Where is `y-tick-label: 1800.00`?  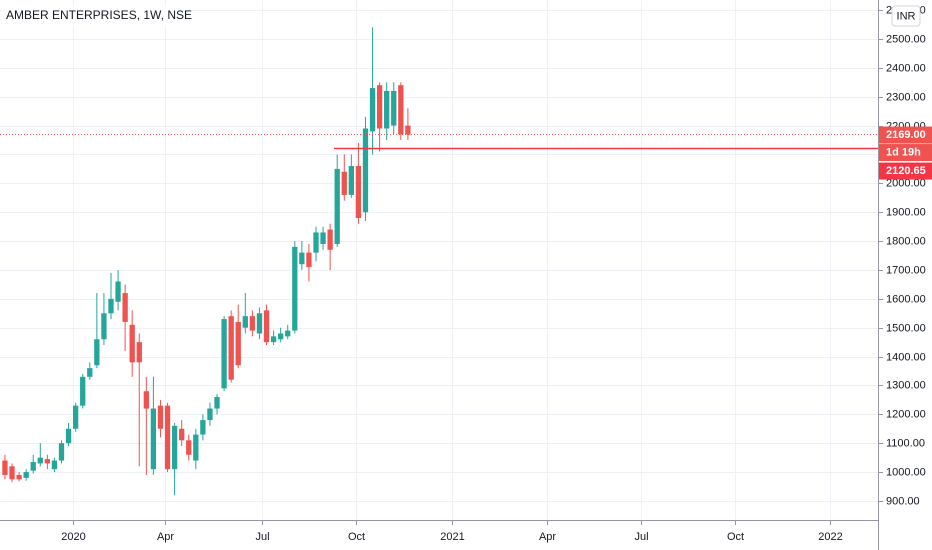
y-tick-label: 1800.00 is located at coordinates (906, 241).